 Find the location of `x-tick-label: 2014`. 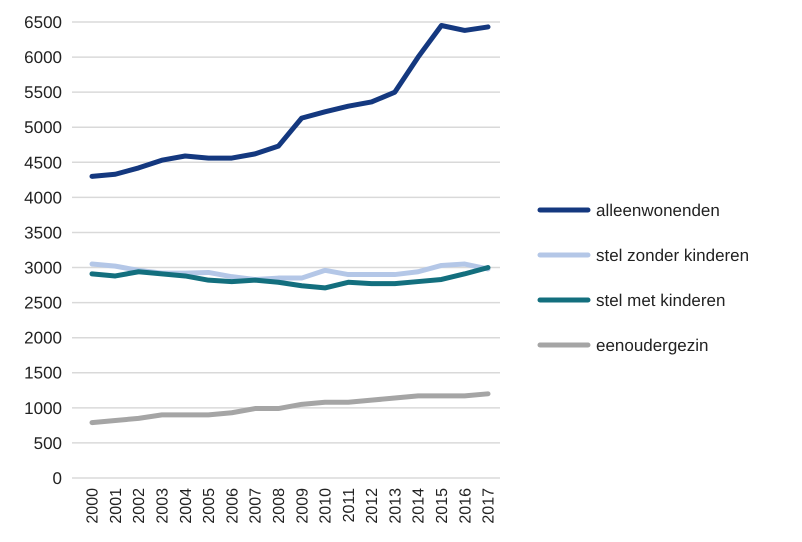

x-tick-label: 2014 is located at coordinates (419, 506).